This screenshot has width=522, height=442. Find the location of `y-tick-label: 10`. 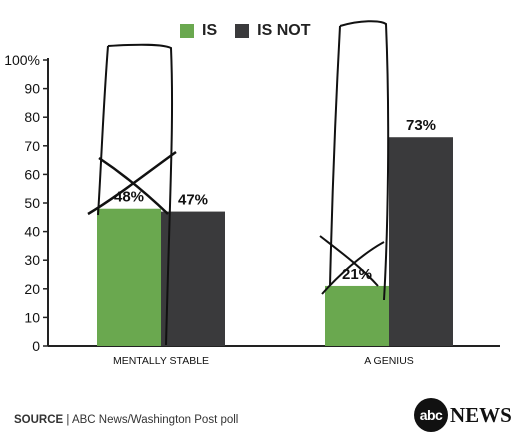

y-tick-label: 10 is located at coordinates (32, 317).